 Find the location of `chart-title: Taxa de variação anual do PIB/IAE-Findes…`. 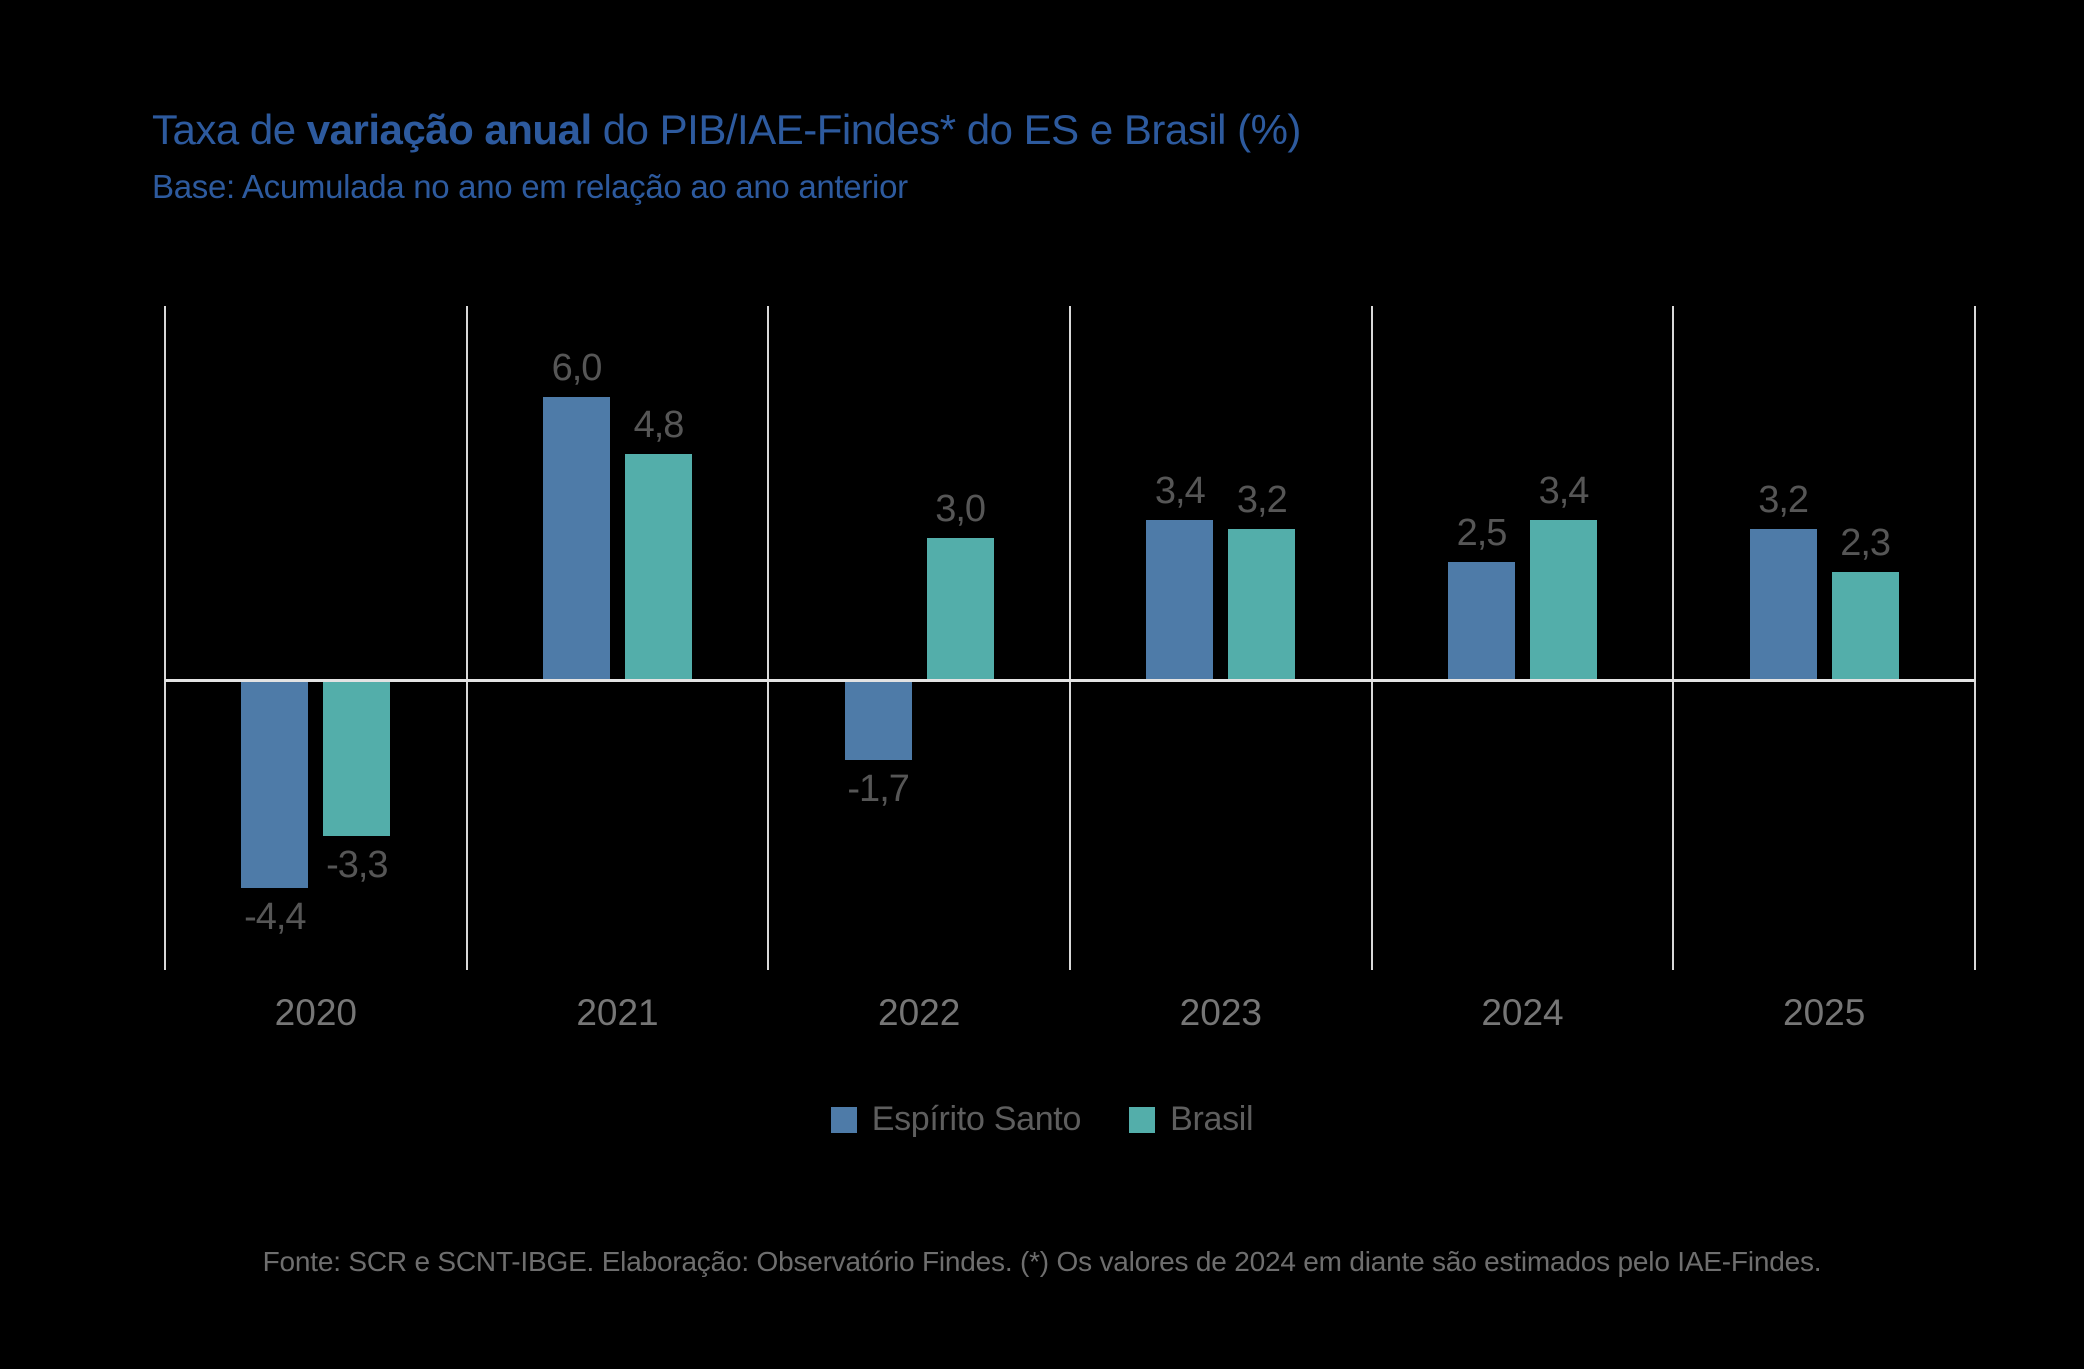

chart-title: Taxa de variação anual do PIB/IAE-Findes… is located at coordinates (726, 130).